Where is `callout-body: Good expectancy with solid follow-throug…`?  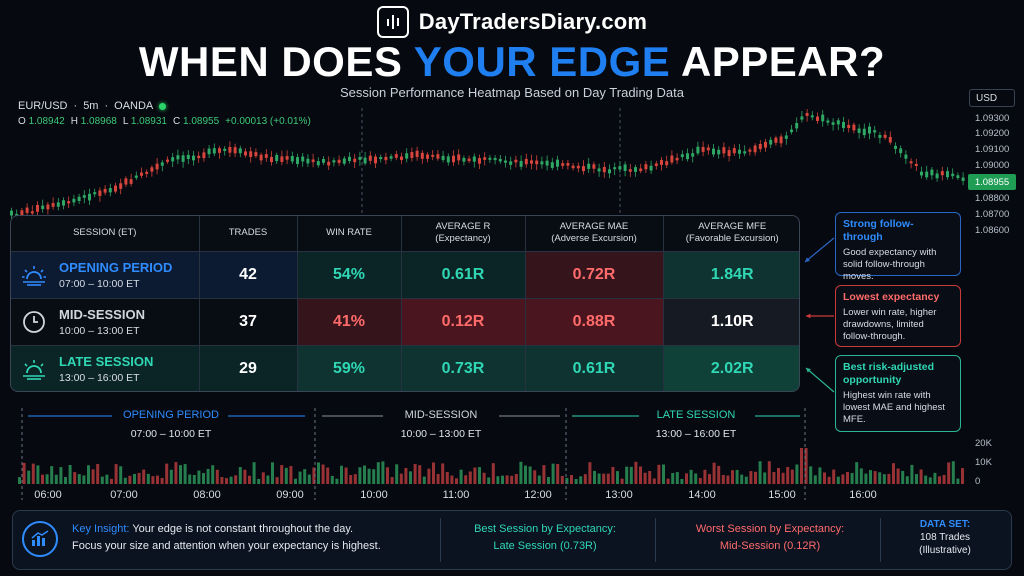
callout-body: Good expectancy with solid follow-throug… is located at coordinates (890, 264).